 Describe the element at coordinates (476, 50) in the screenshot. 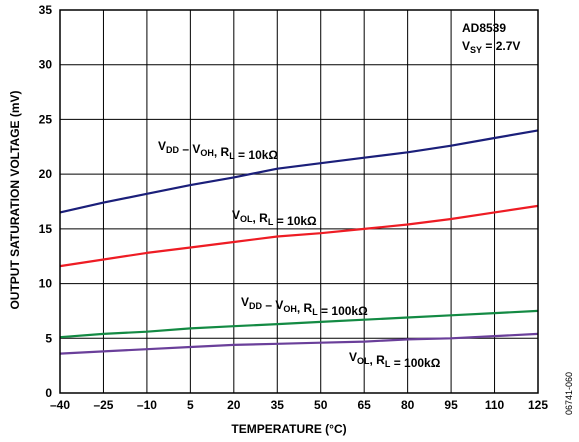

I see `supply-sub: SY` at that location.